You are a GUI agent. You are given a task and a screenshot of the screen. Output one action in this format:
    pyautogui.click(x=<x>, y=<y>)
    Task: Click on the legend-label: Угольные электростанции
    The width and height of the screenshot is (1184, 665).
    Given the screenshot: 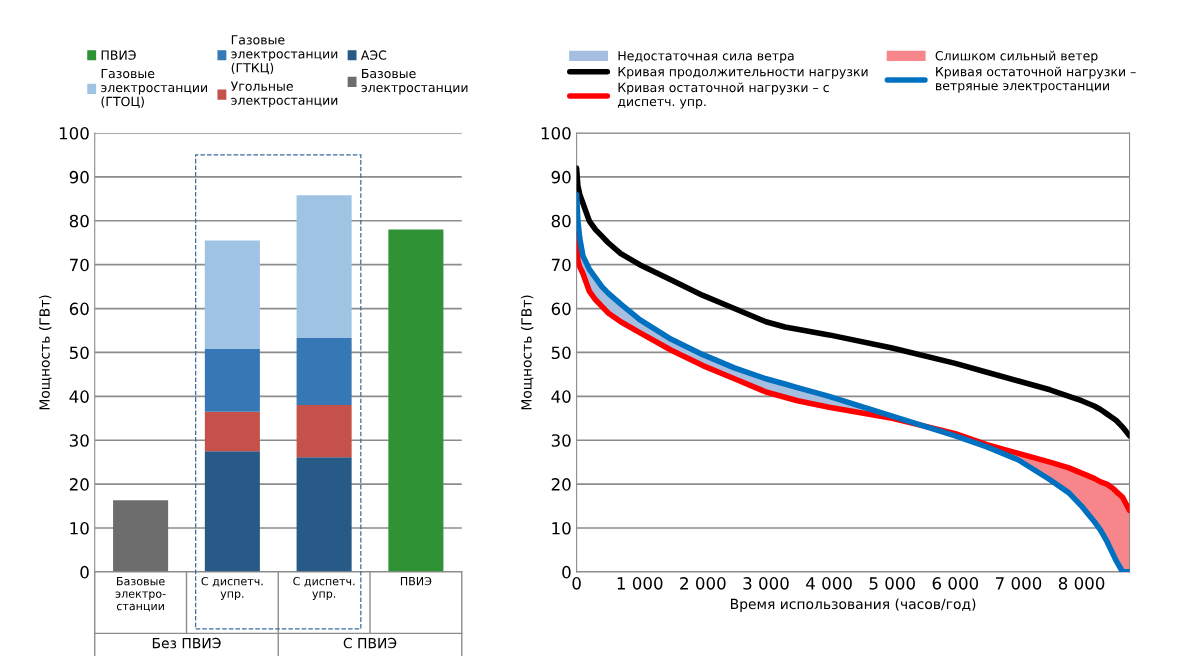 What is the action you would take?
    pyautogui.click(x=284, y=94)
    